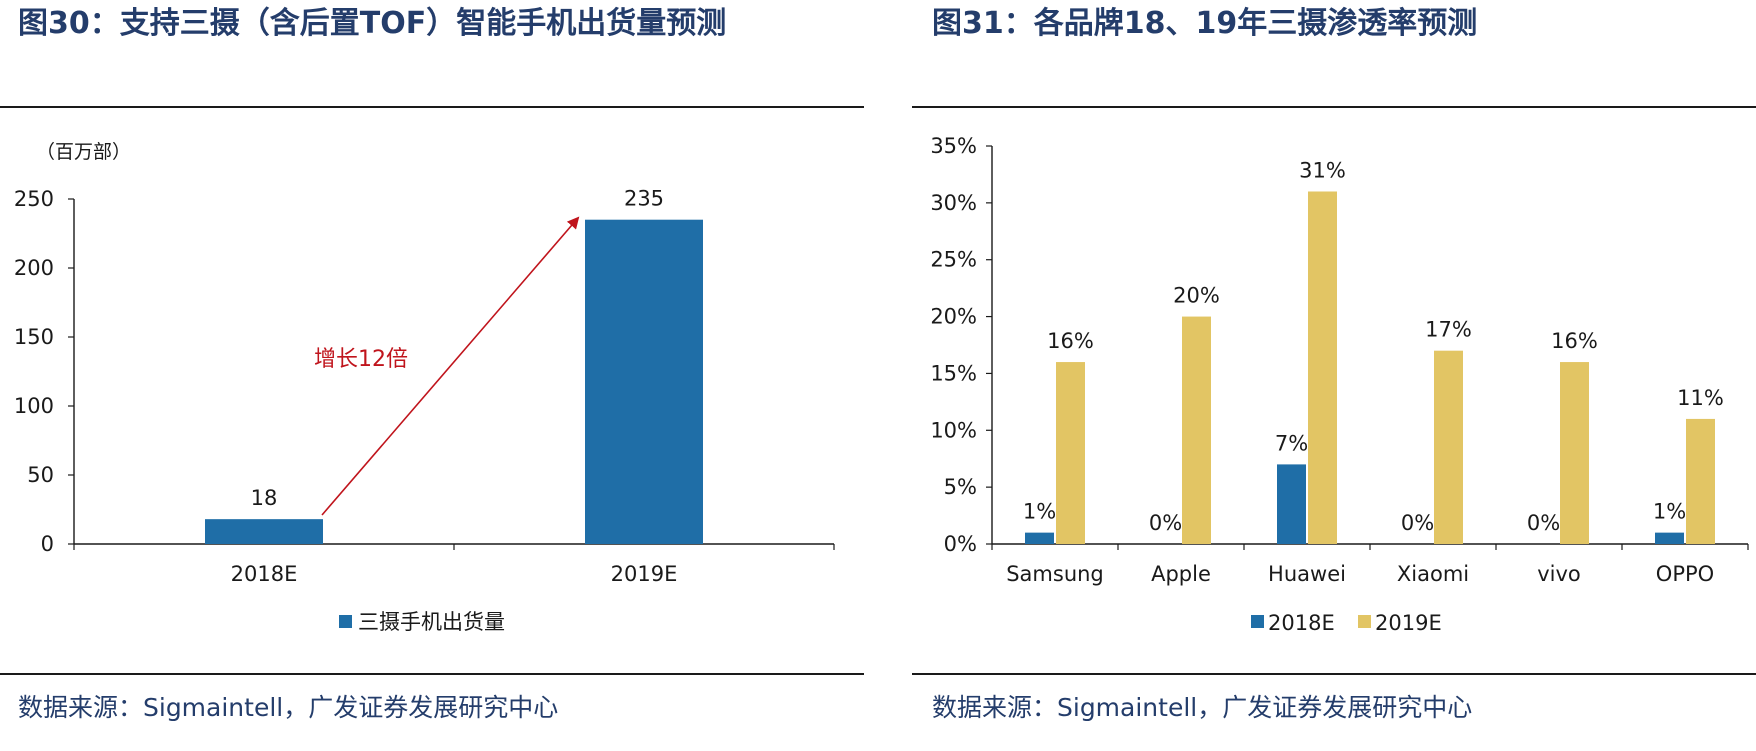 The width and height of the screenshot is (1756, 751). What do you see at coordinates (1055, 574) in the screenshot?
I see `right-category-label: Samsung` at bounding box center [1055, 574].